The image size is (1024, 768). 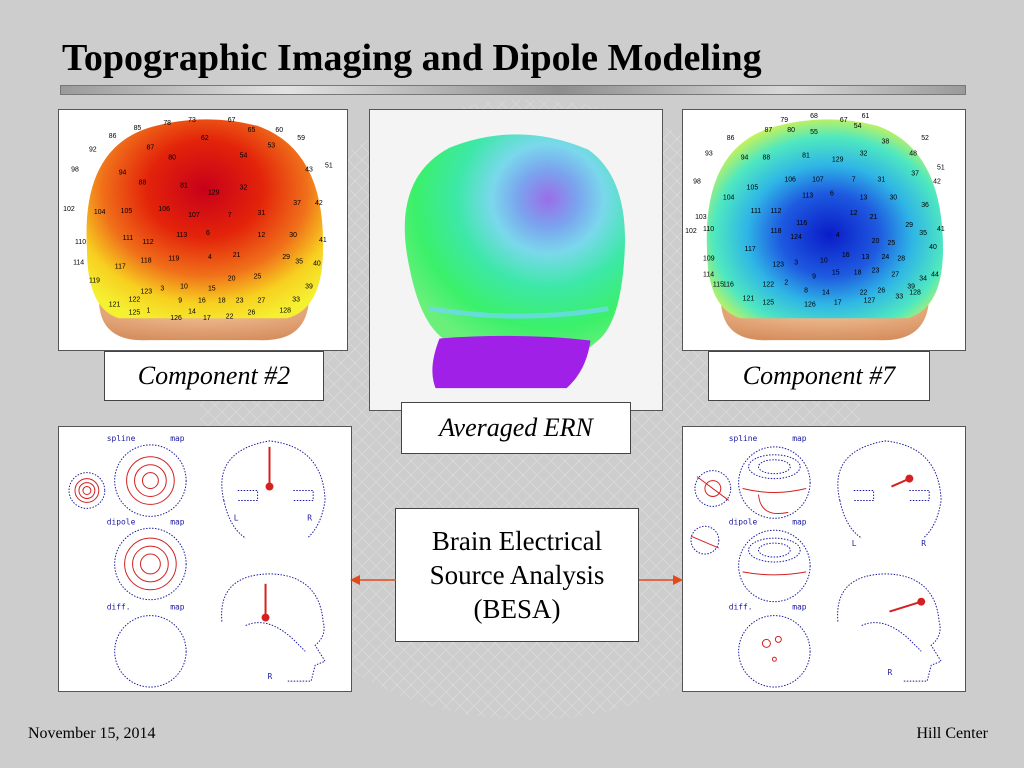 I want to click on slide-title: Topographic Imaging and Dipole Modeling, so click(x=412, y=58).